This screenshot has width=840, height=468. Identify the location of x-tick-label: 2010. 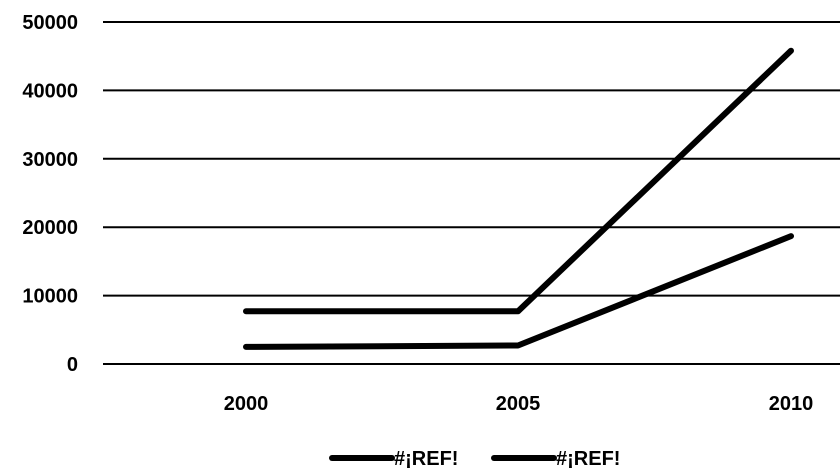
(791, 404).